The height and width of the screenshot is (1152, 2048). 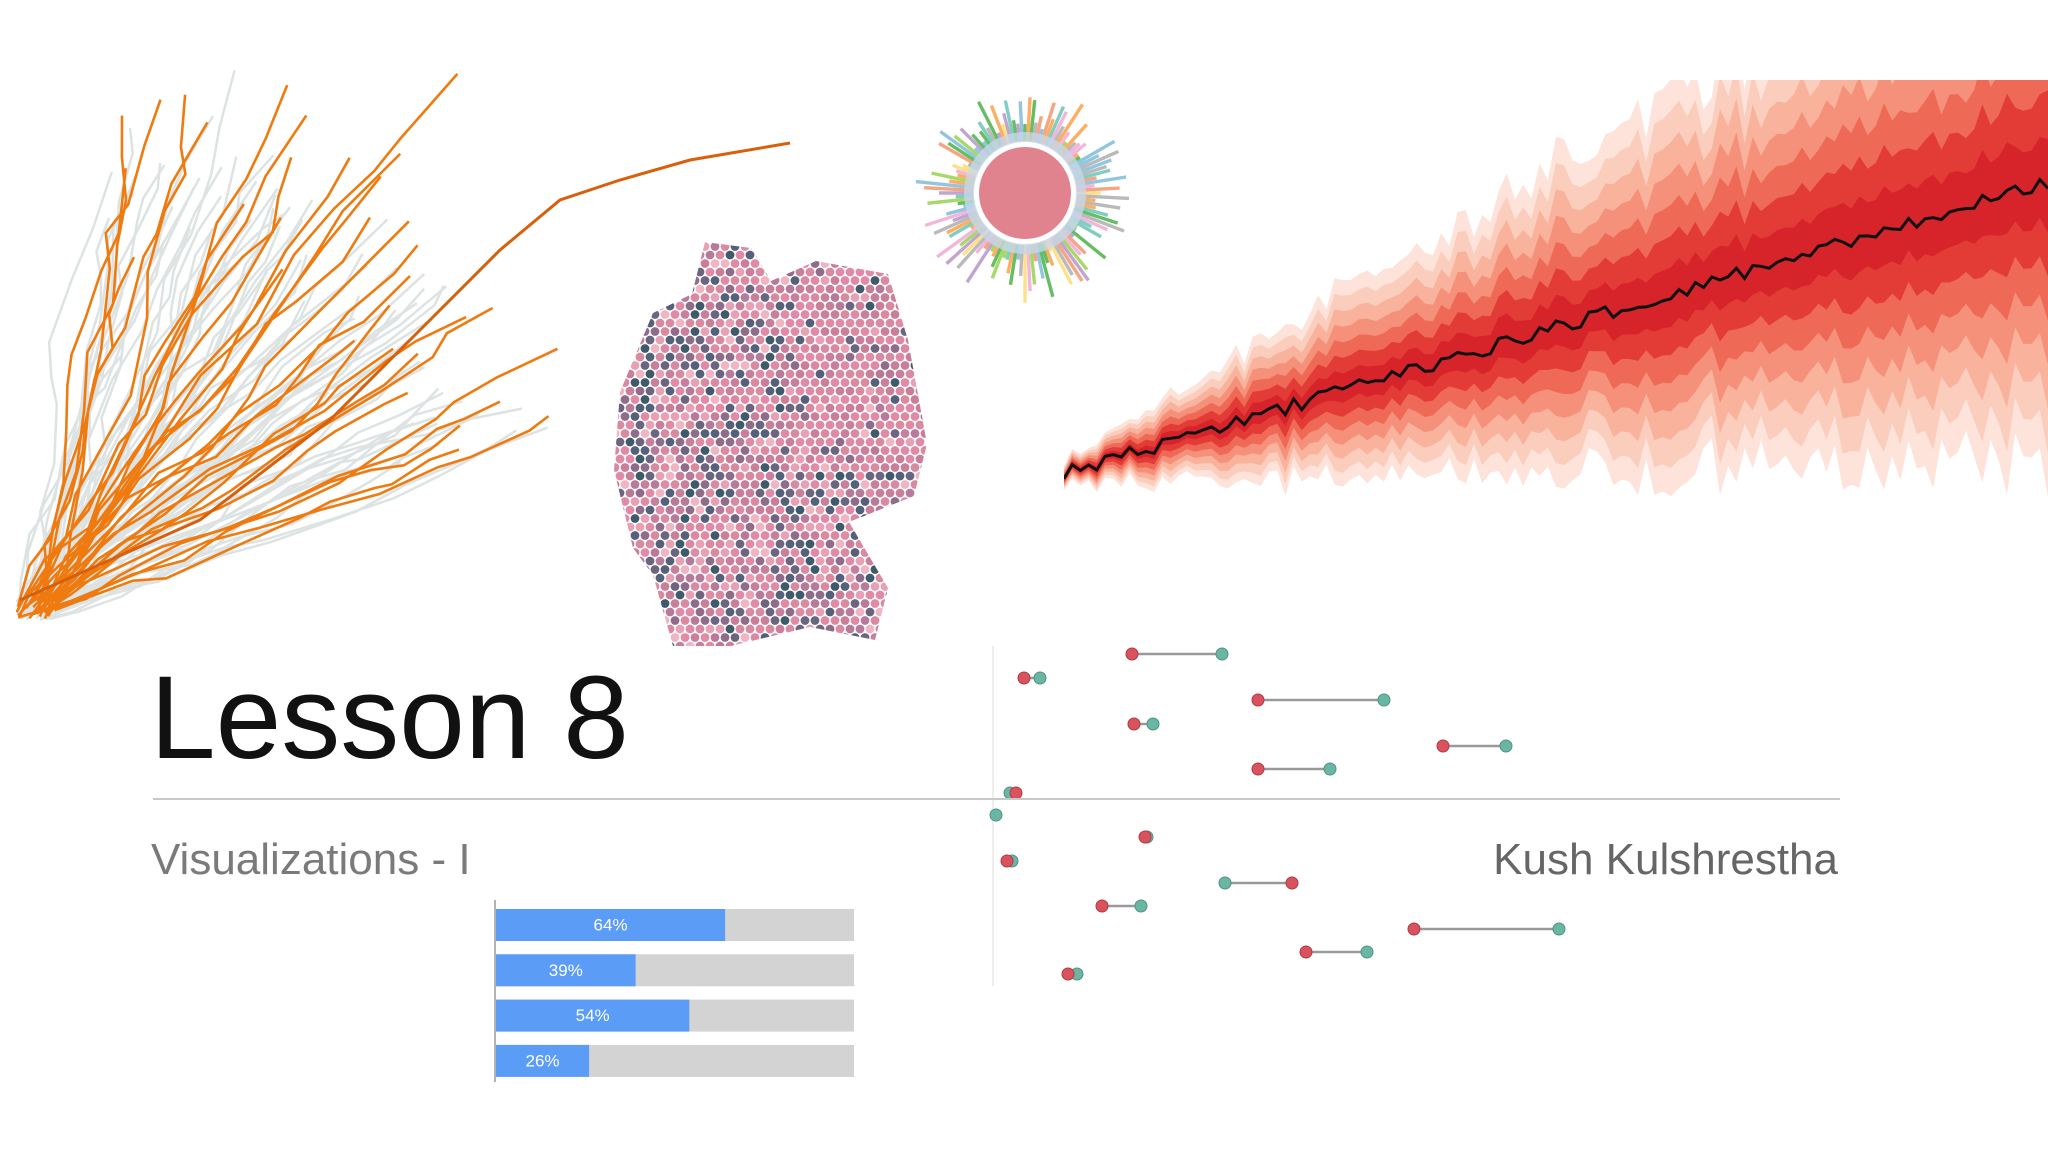 What do you see at coordinates (389, 718) in the screenshot?
I see `title: Lesson 8` at bounding box center [389, 718].